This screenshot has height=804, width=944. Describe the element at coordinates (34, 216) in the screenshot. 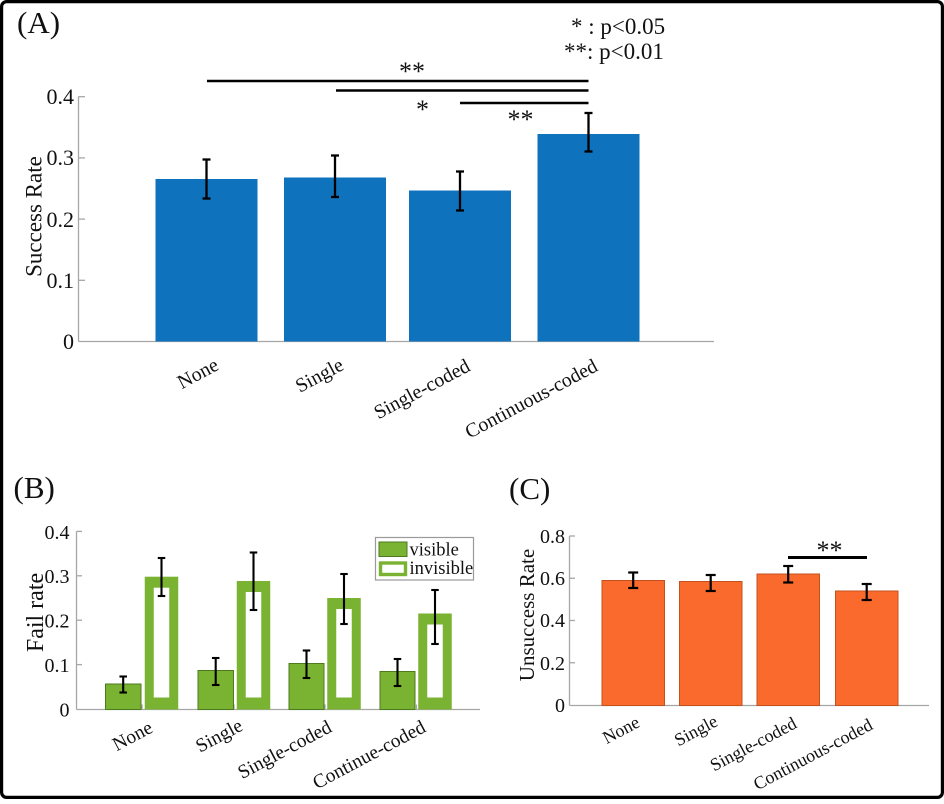

I see `svg-text: Success Rate` at that location.